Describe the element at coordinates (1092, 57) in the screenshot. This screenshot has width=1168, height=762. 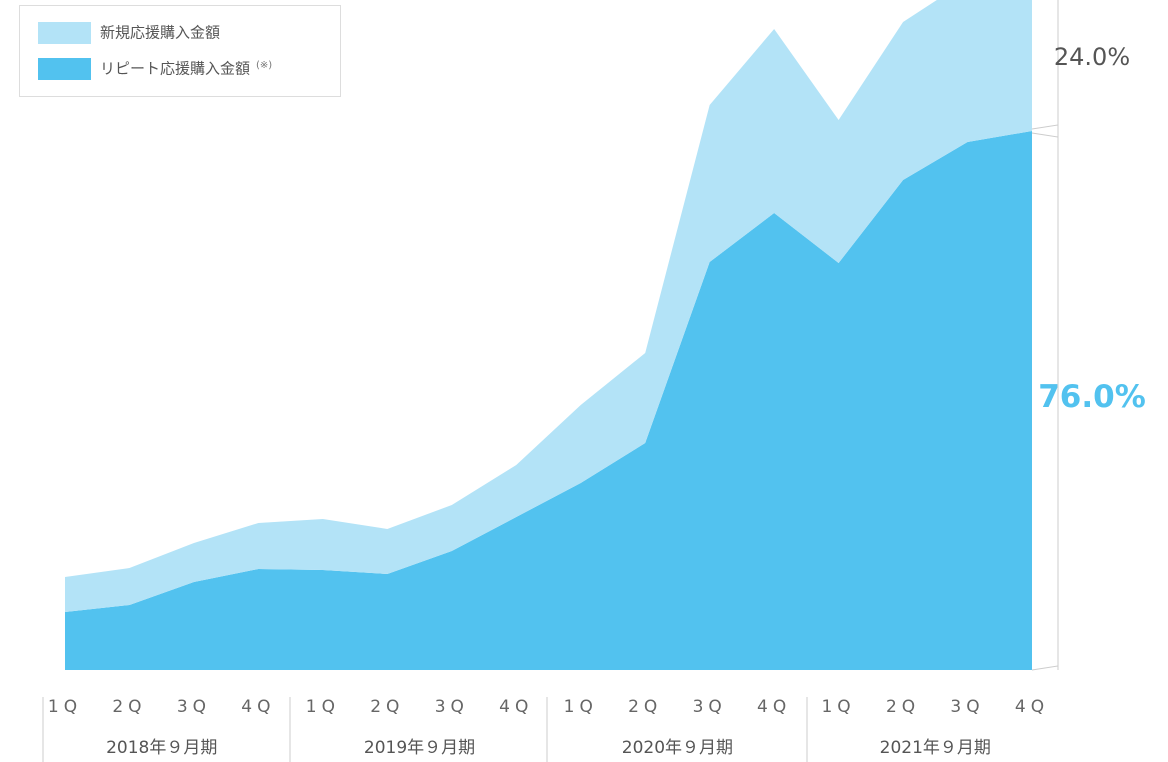
I see `share-label: 24.0%` at that location.